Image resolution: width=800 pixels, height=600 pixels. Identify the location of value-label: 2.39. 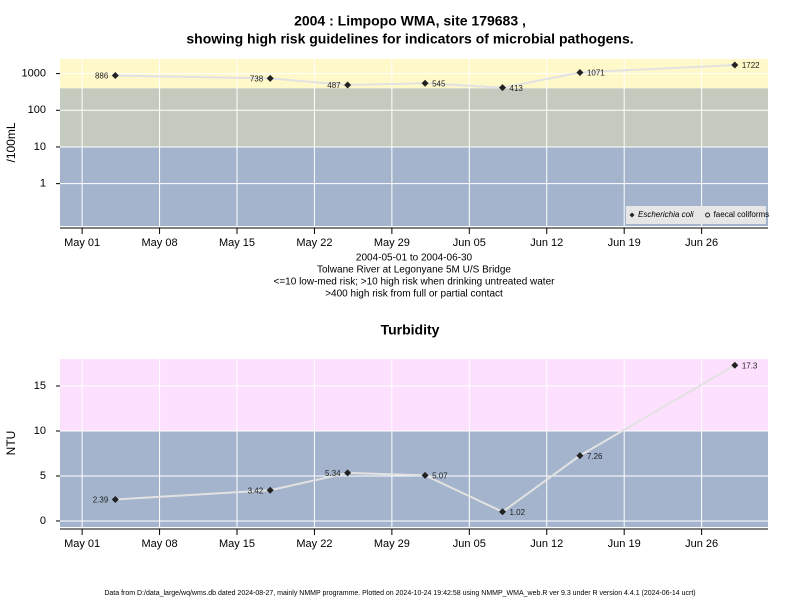
(101, 500).